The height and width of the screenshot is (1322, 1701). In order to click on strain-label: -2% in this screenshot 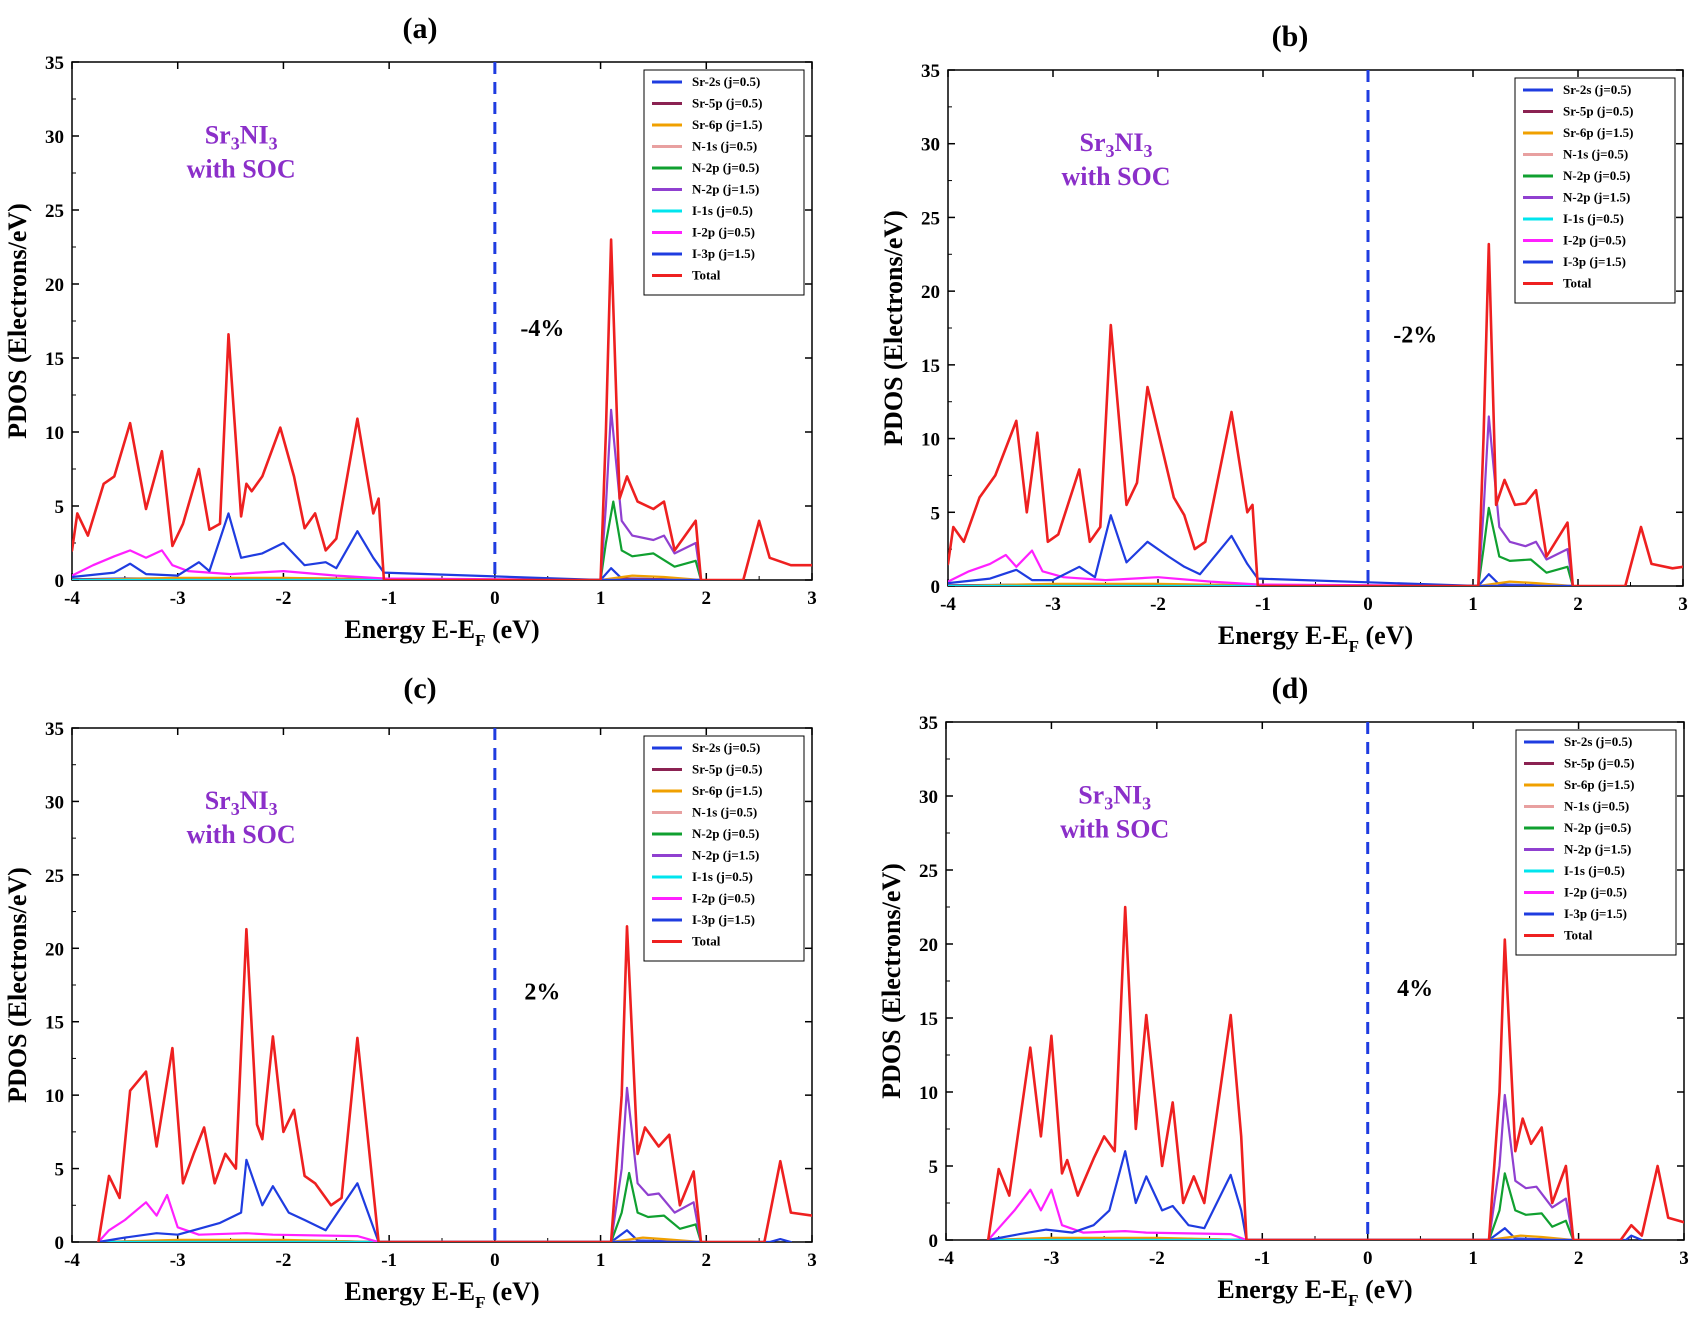, I will do `click(1415, 336)`.